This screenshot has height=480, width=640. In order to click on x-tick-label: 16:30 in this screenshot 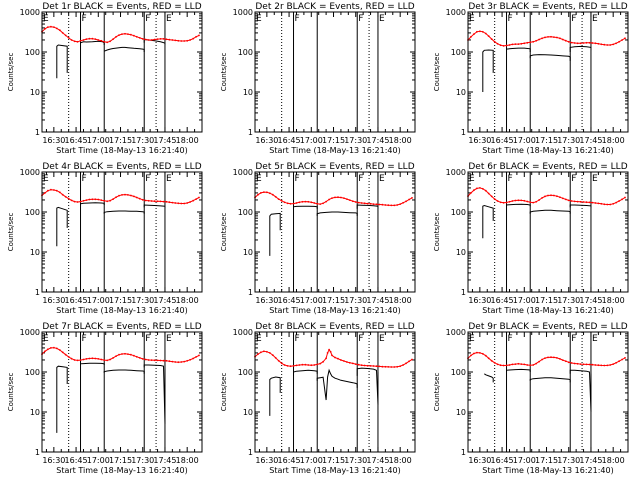, I will do `click(53, 460)`.